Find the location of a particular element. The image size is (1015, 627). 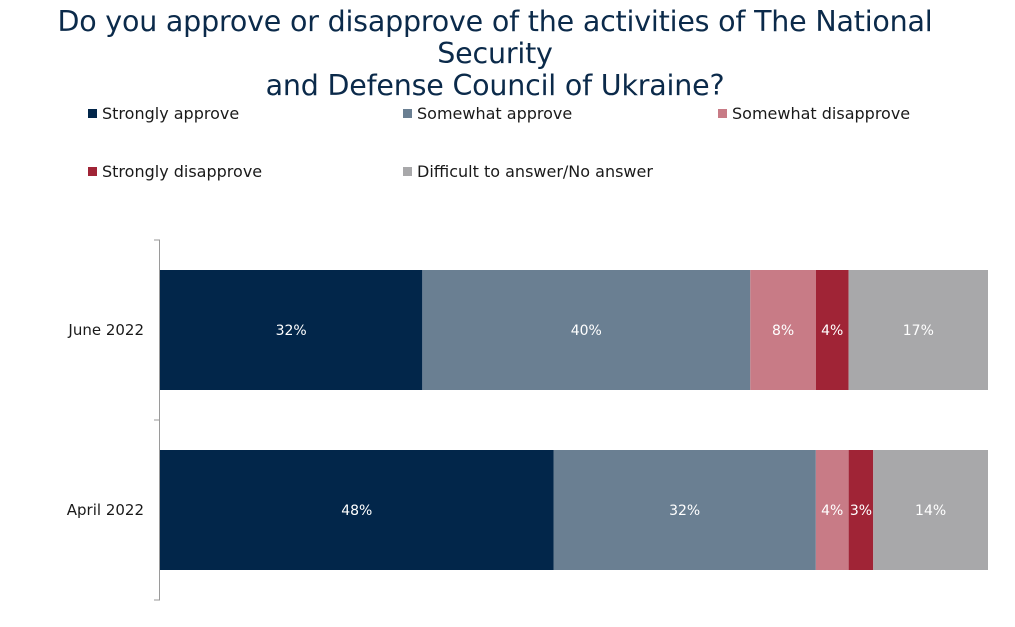

category-label: June 2022 is located at coordinates (105, 330).